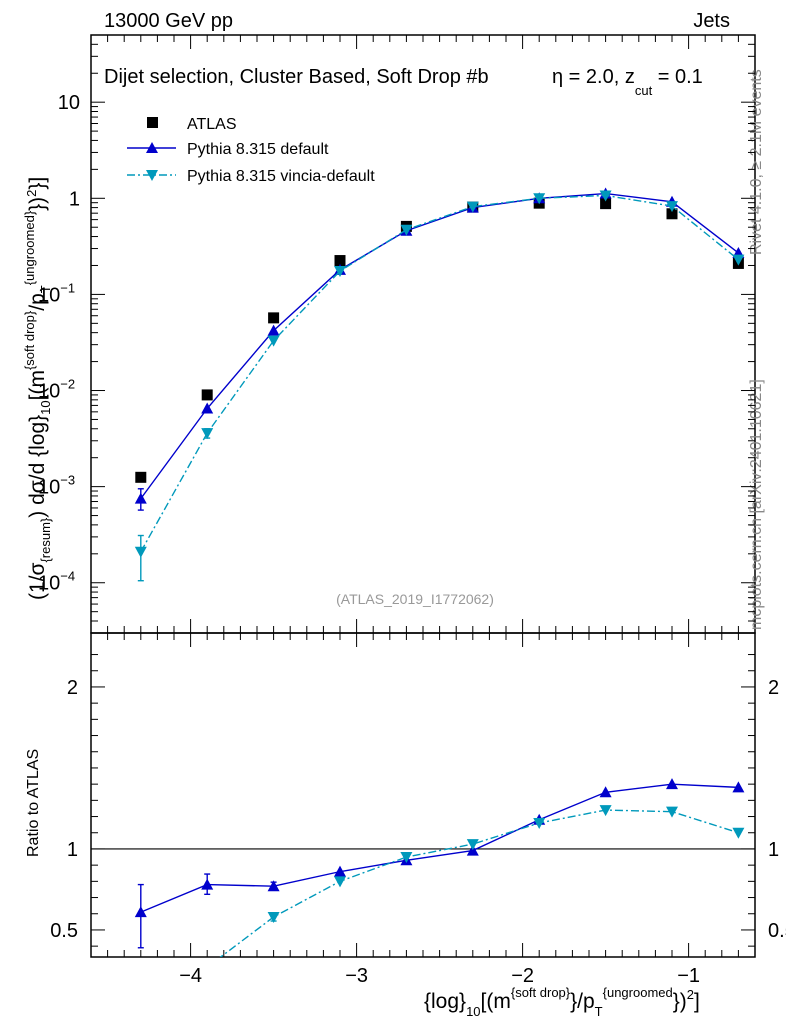 Image resolution: width=786 pixels, height=1024 pixels. What do you see at coordinates (56, 293) in the screenshot?
I see `y-tick-label: 10⁻¹` at bounding box center [56, 293].